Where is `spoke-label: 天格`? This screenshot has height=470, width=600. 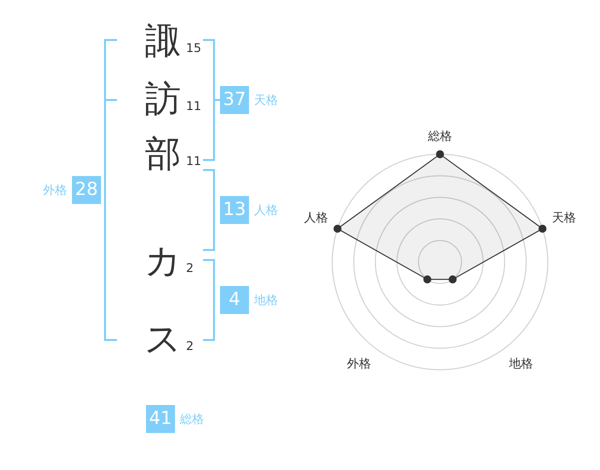 spoke-label: 天格 is located at coordinates (564, 217).